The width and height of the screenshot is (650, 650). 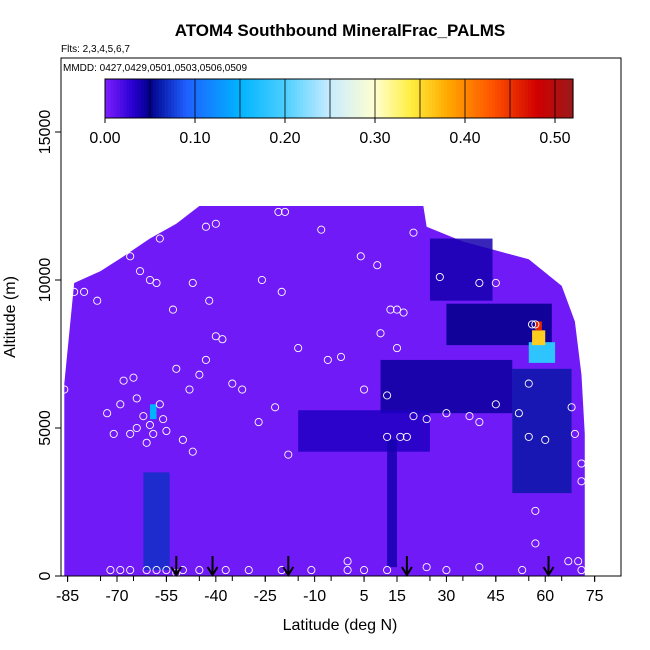 I want to click on arrow-head, so click(x=176, y=571).